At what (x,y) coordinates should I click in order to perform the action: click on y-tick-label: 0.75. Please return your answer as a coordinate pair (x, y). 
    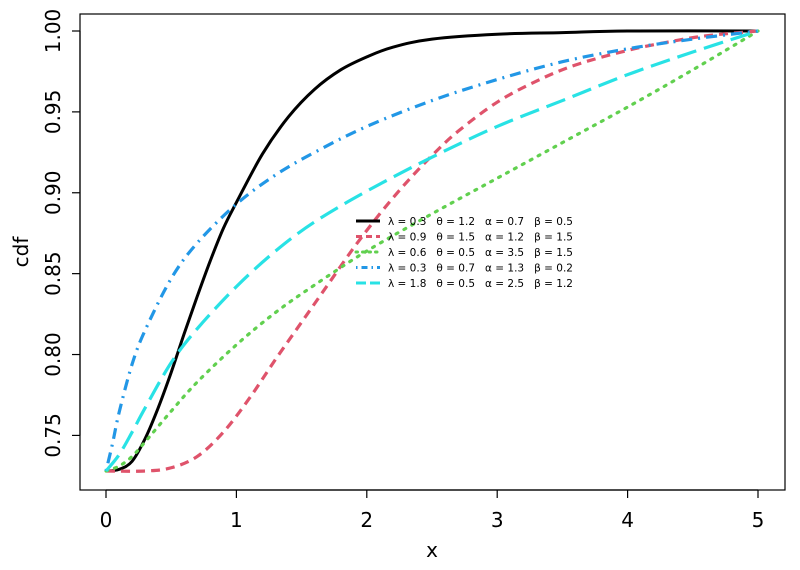
    Looking at the image, I should click on (53, 435).